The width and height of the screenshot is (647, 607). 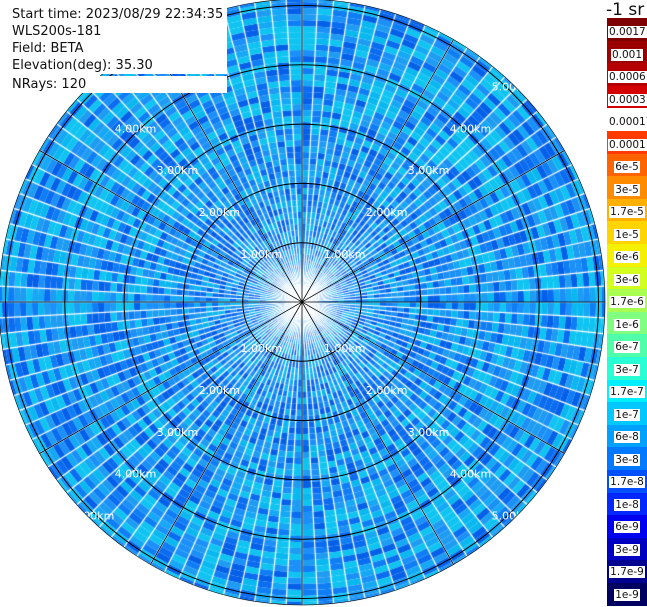 I want to click on colorbar-tick-label: 3e-9, so click(x=627, y=549).